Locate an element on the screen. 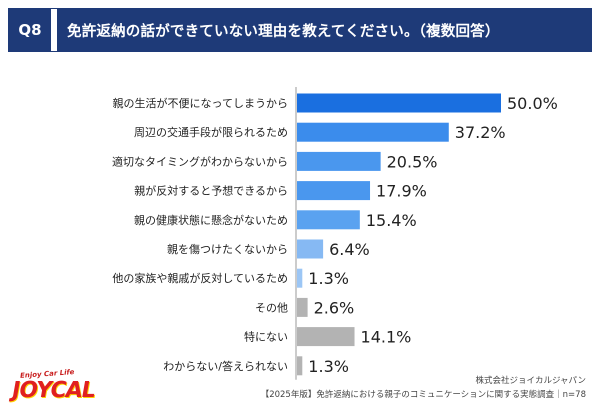  category-label: 周辺の交通手段が限られるため is located at coordinates (211, 132).